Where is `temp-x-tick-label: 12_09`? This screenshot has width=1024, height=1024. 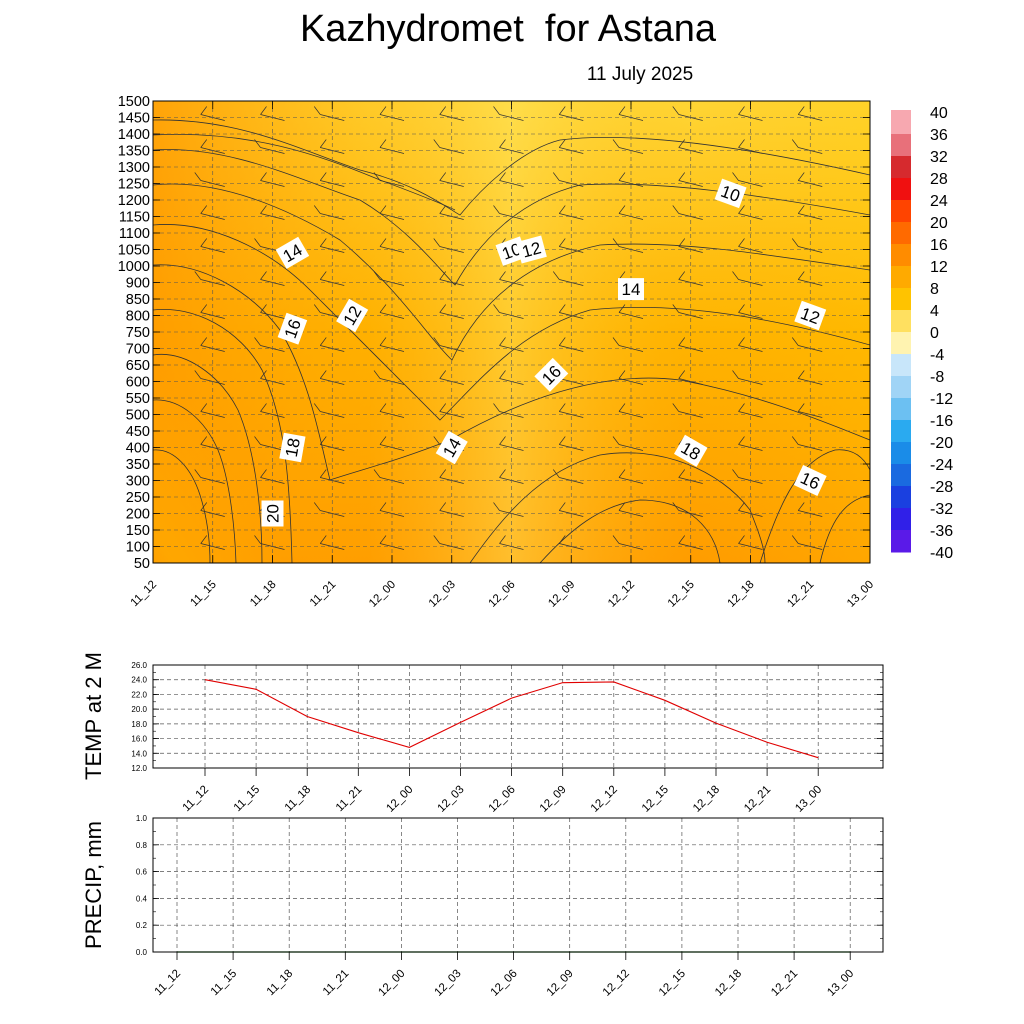 temp-x-tick-label: 12_09 is located at coordinates (553, 799).